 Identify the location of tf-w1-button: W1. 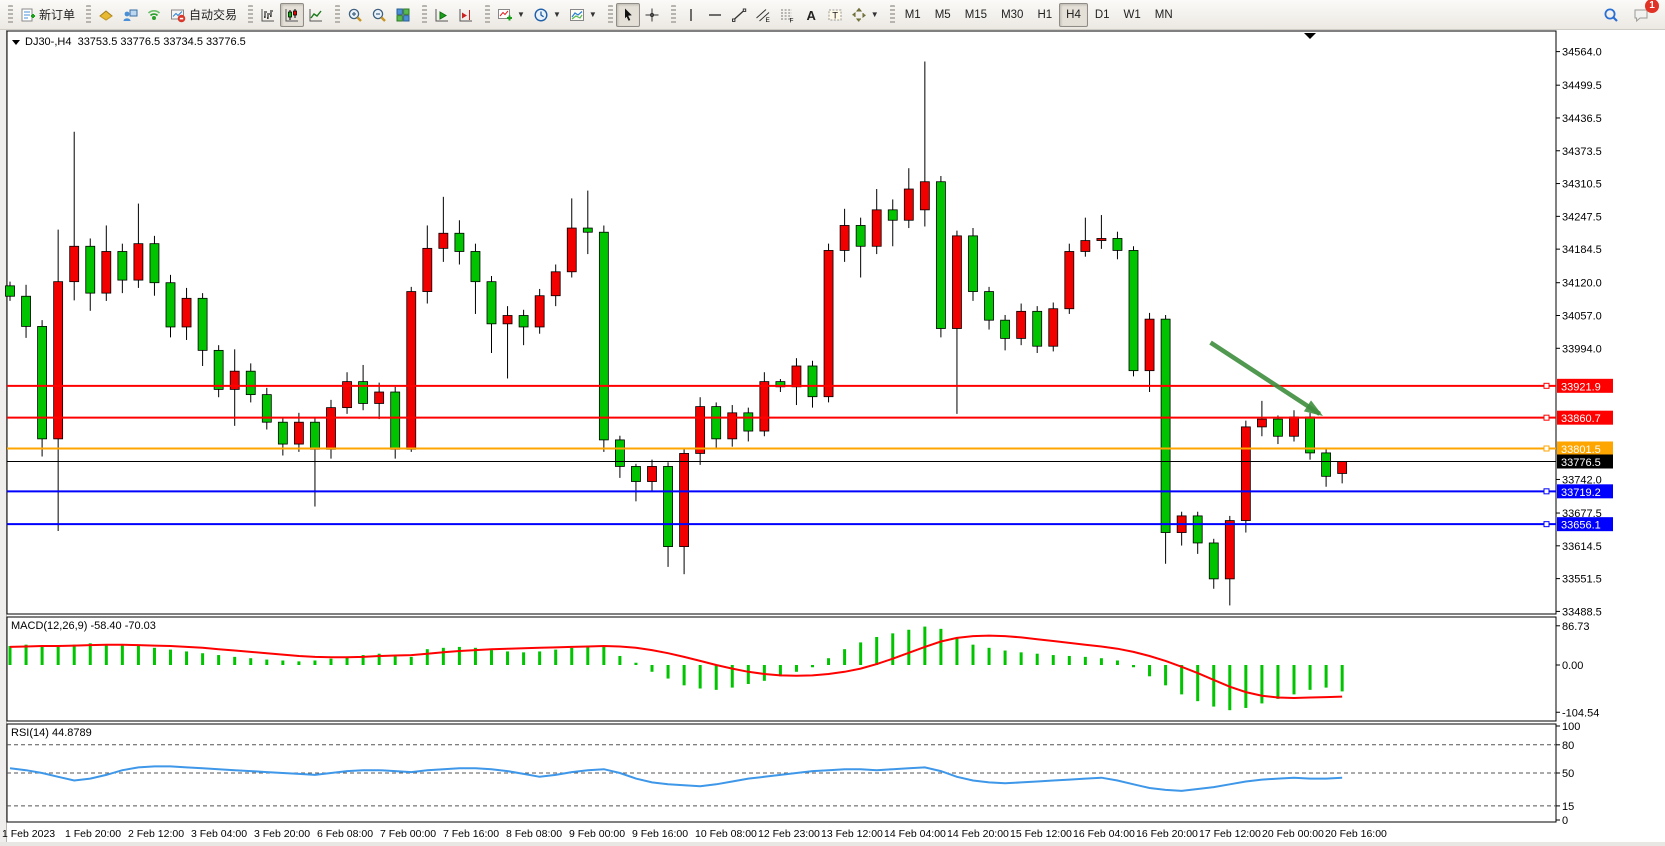
(1132, 15).